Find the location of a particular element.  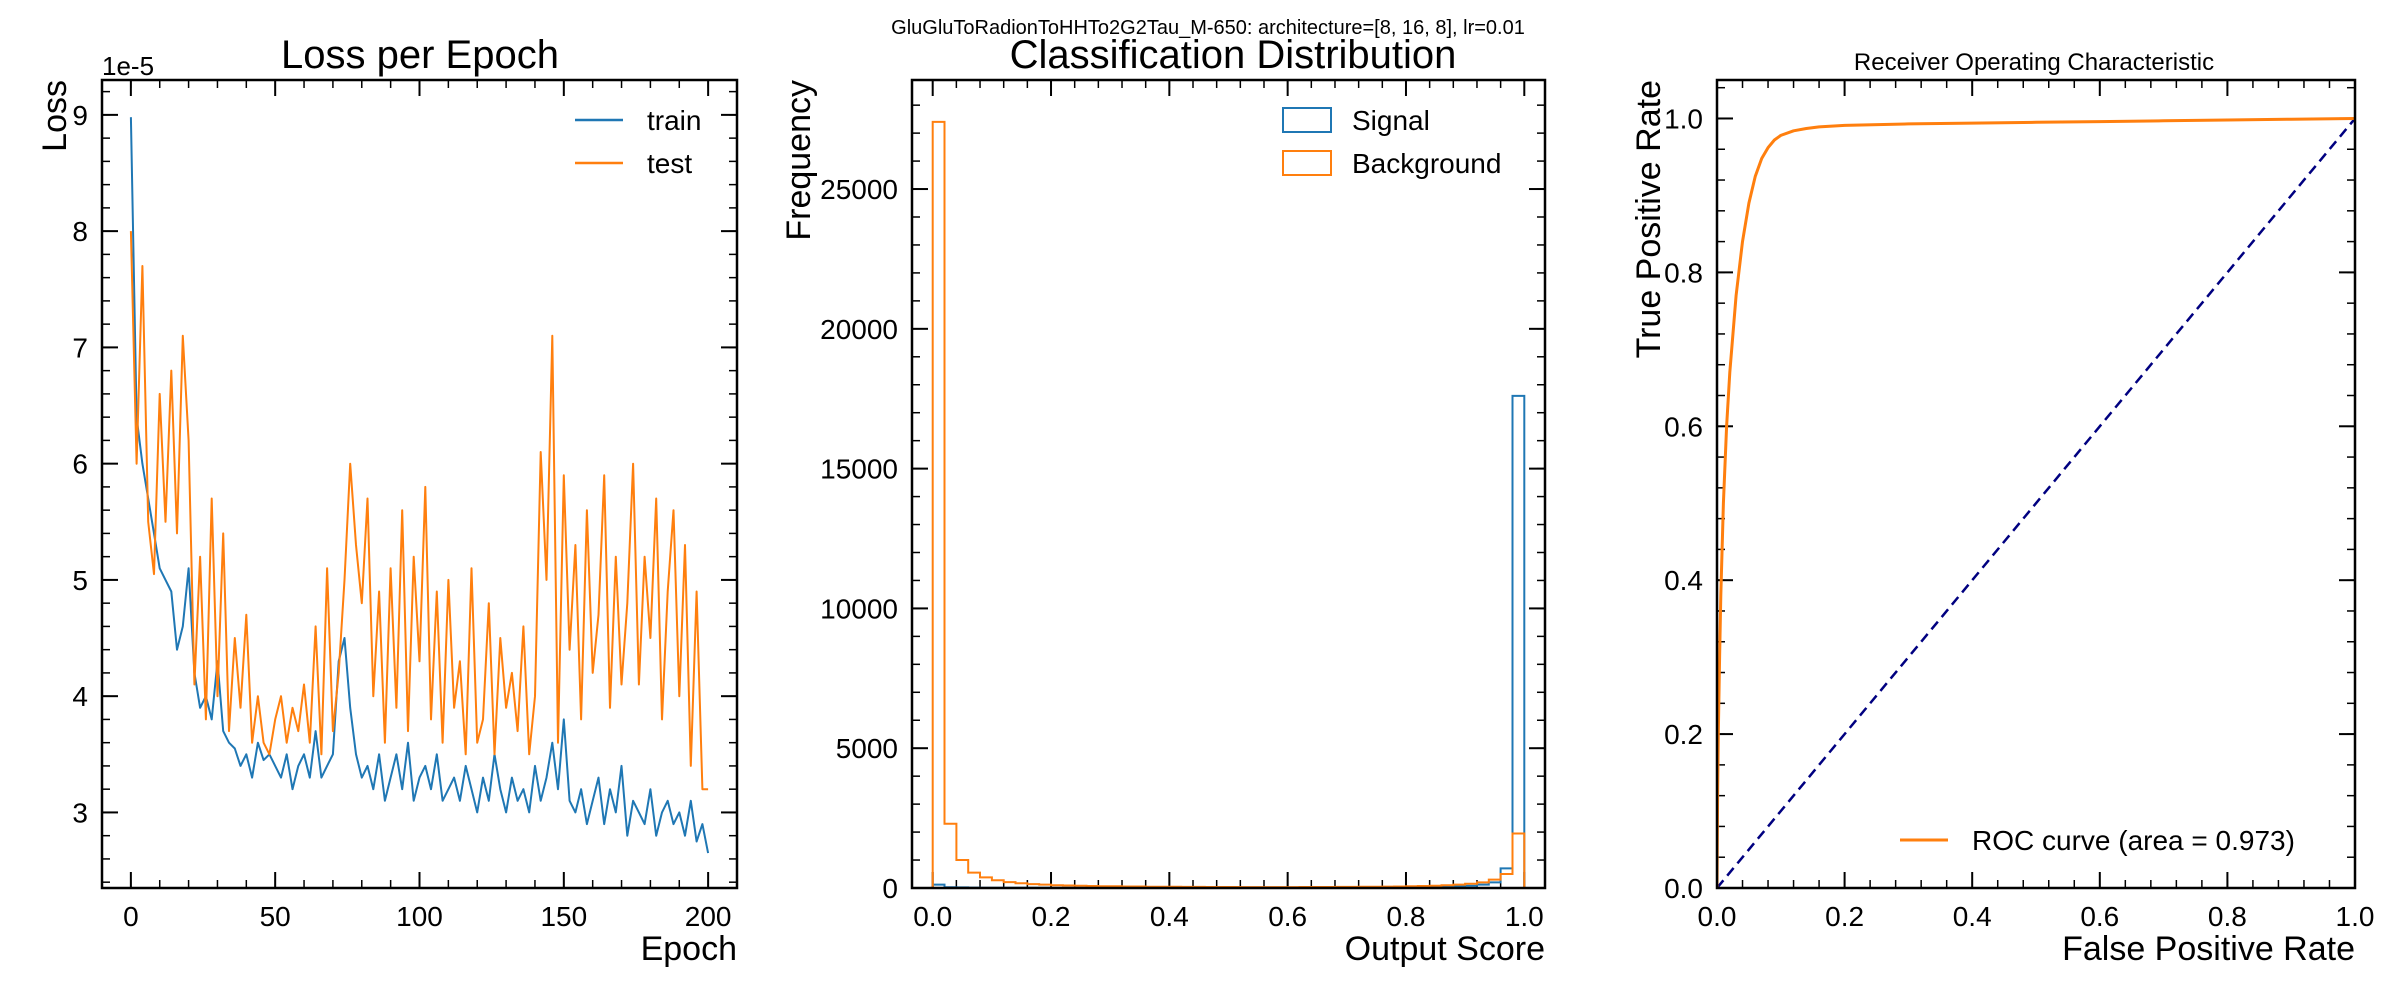

roc-y-tick-label: 0.0 is located at coordinates (1683, 888).